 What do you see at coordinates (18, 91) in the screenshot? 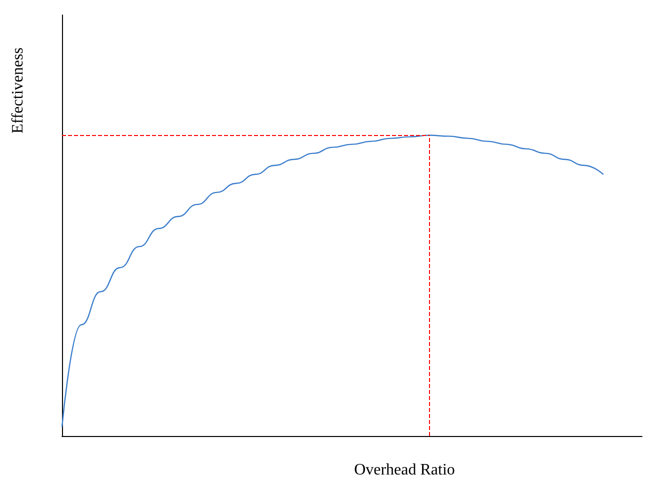
I see `y-axis-title: Effectiveness` at bounding box center [18, 91].